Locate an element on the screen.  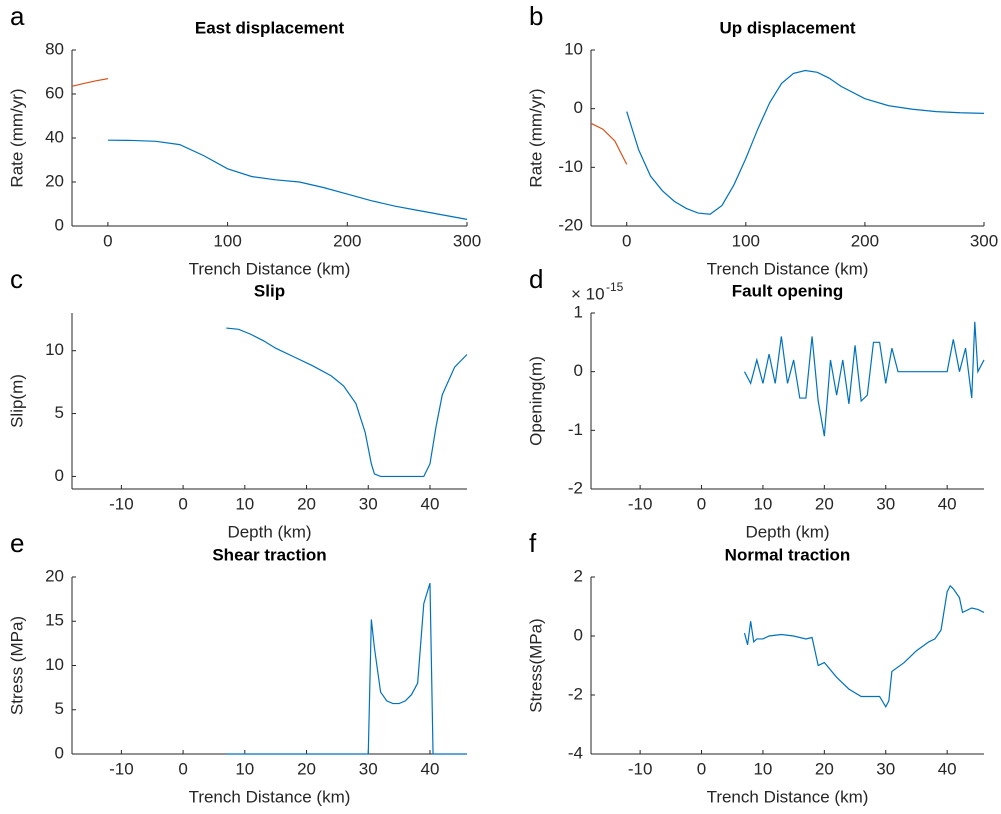
chart-title: Slip is located at coordinates (269, 290).